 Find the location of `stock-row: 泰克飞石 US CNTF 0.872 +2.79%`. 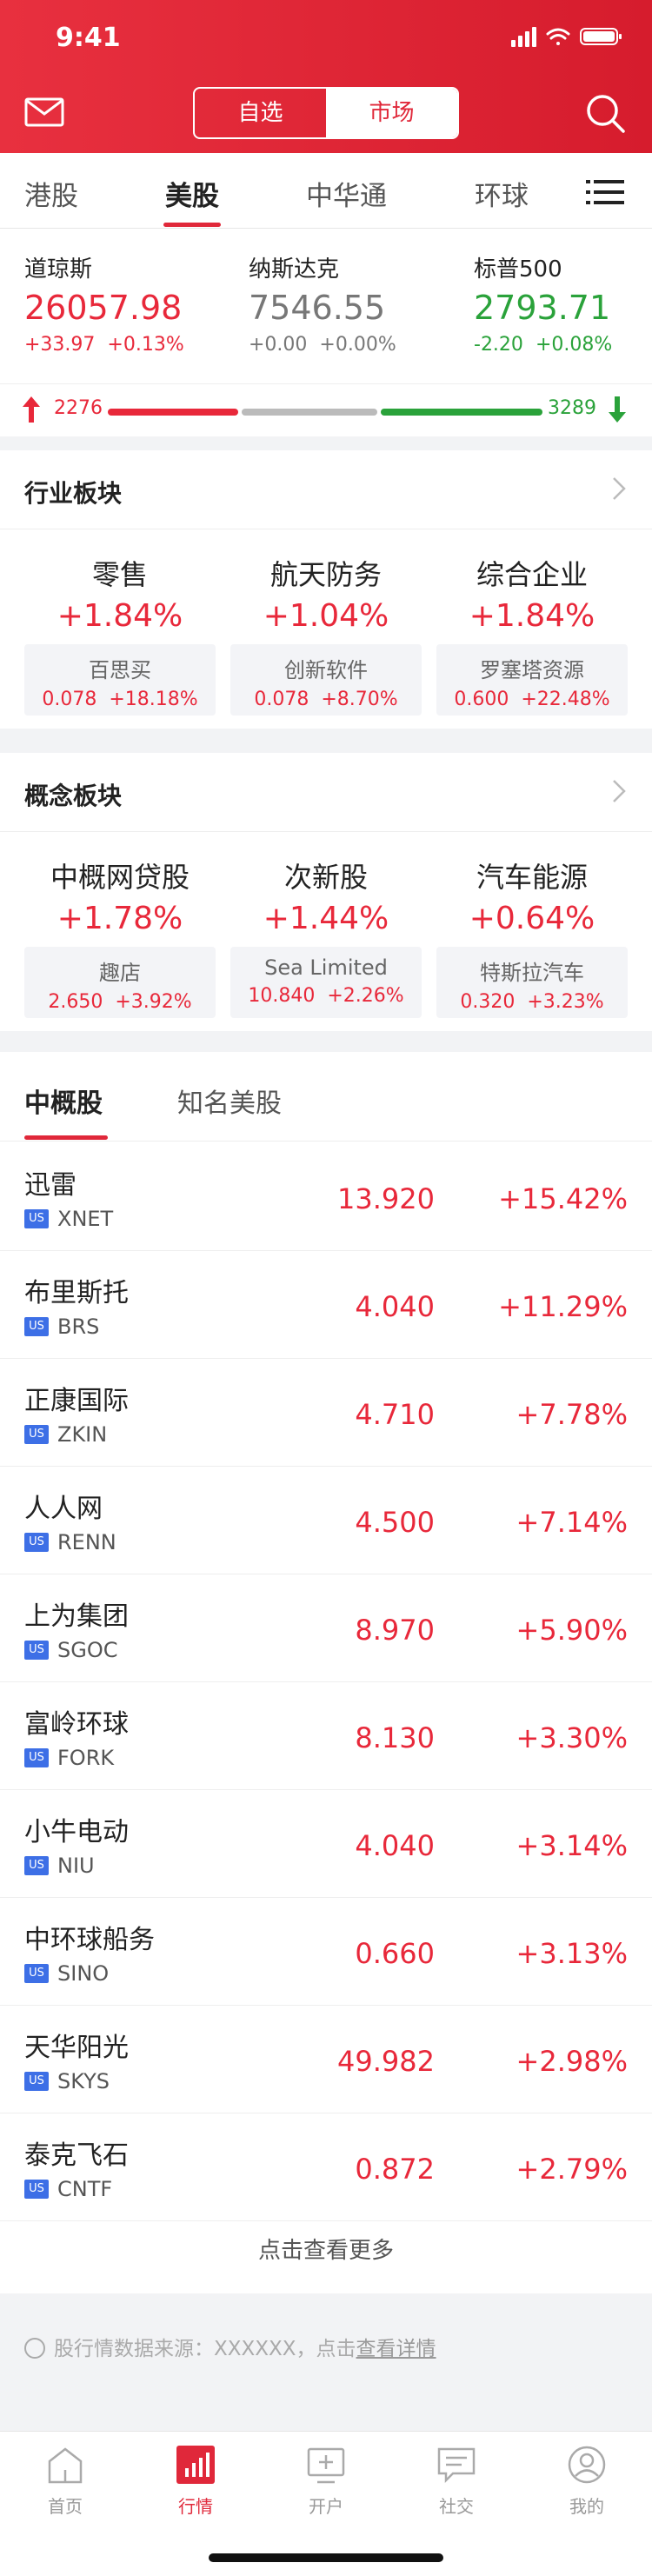

stock-row: 泰克飞石 US CNTF 0.872 +2.79% is located at coordinates (326, 2167).